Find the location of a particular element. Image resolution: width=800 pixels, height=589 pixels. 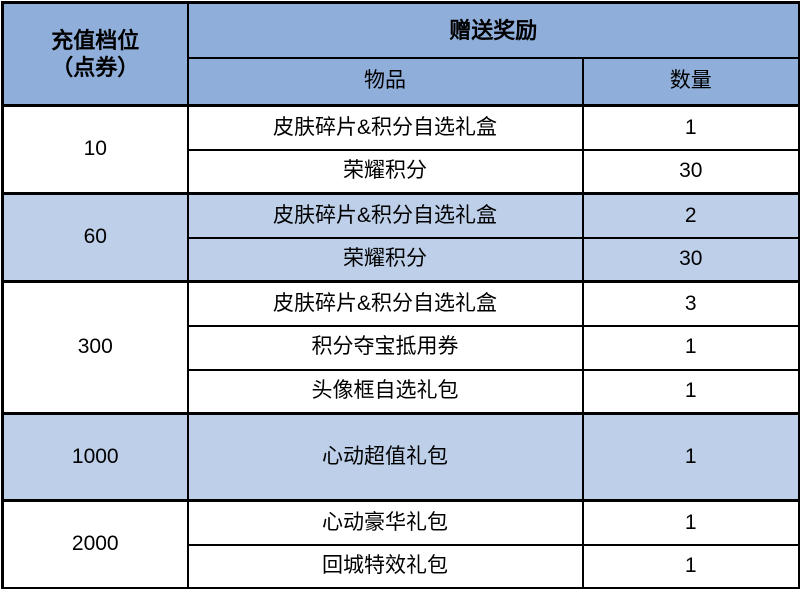

tier-amount-cell: 10 is located at coordinates (95, 149).